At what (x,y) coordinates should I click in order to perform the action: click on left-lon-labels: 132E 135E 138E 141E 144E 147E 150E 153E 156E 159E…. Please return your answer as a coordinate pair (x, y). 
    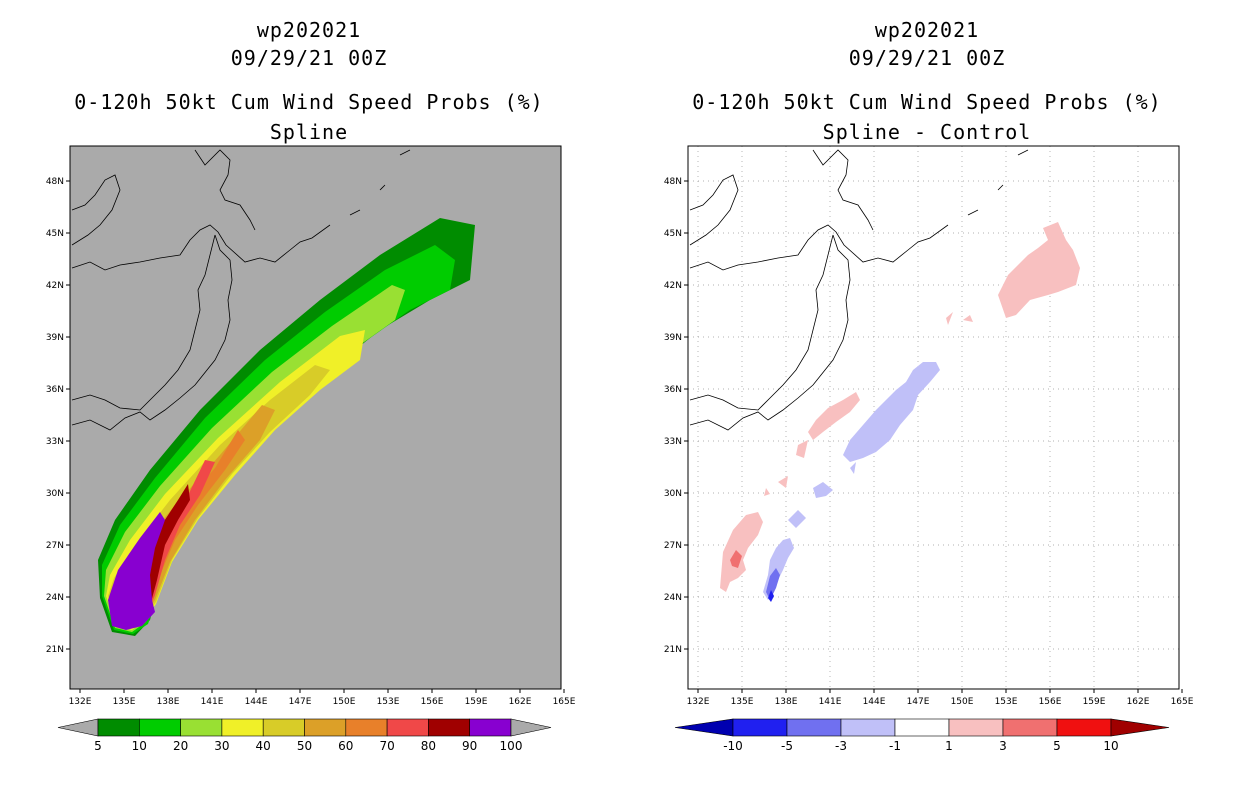
    Looking at the image, I should click on (322, 698).